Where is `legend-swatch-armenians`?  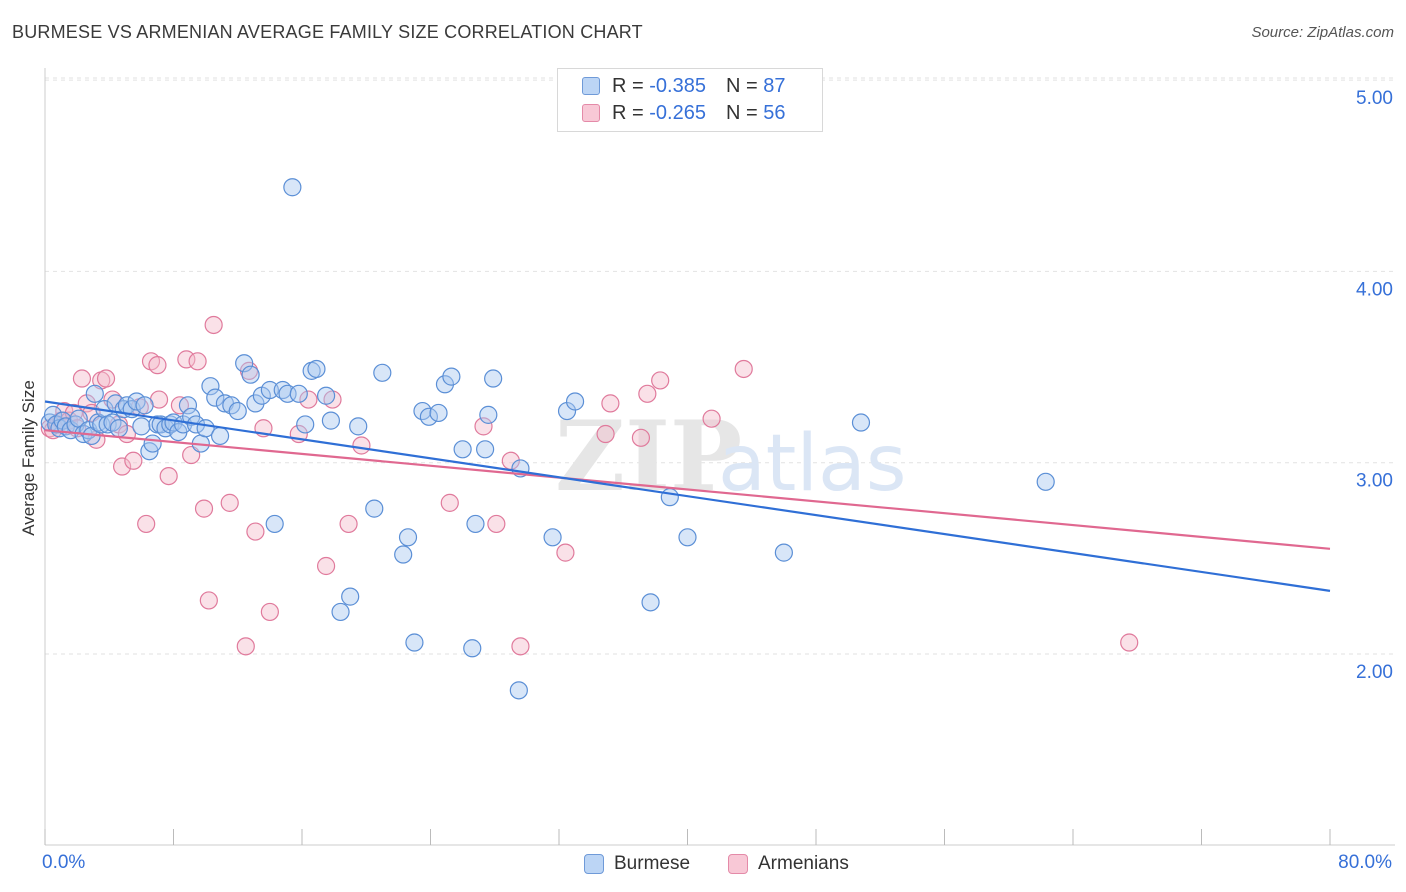
legend-swatch-armenians is located at coordinates (738, 864).